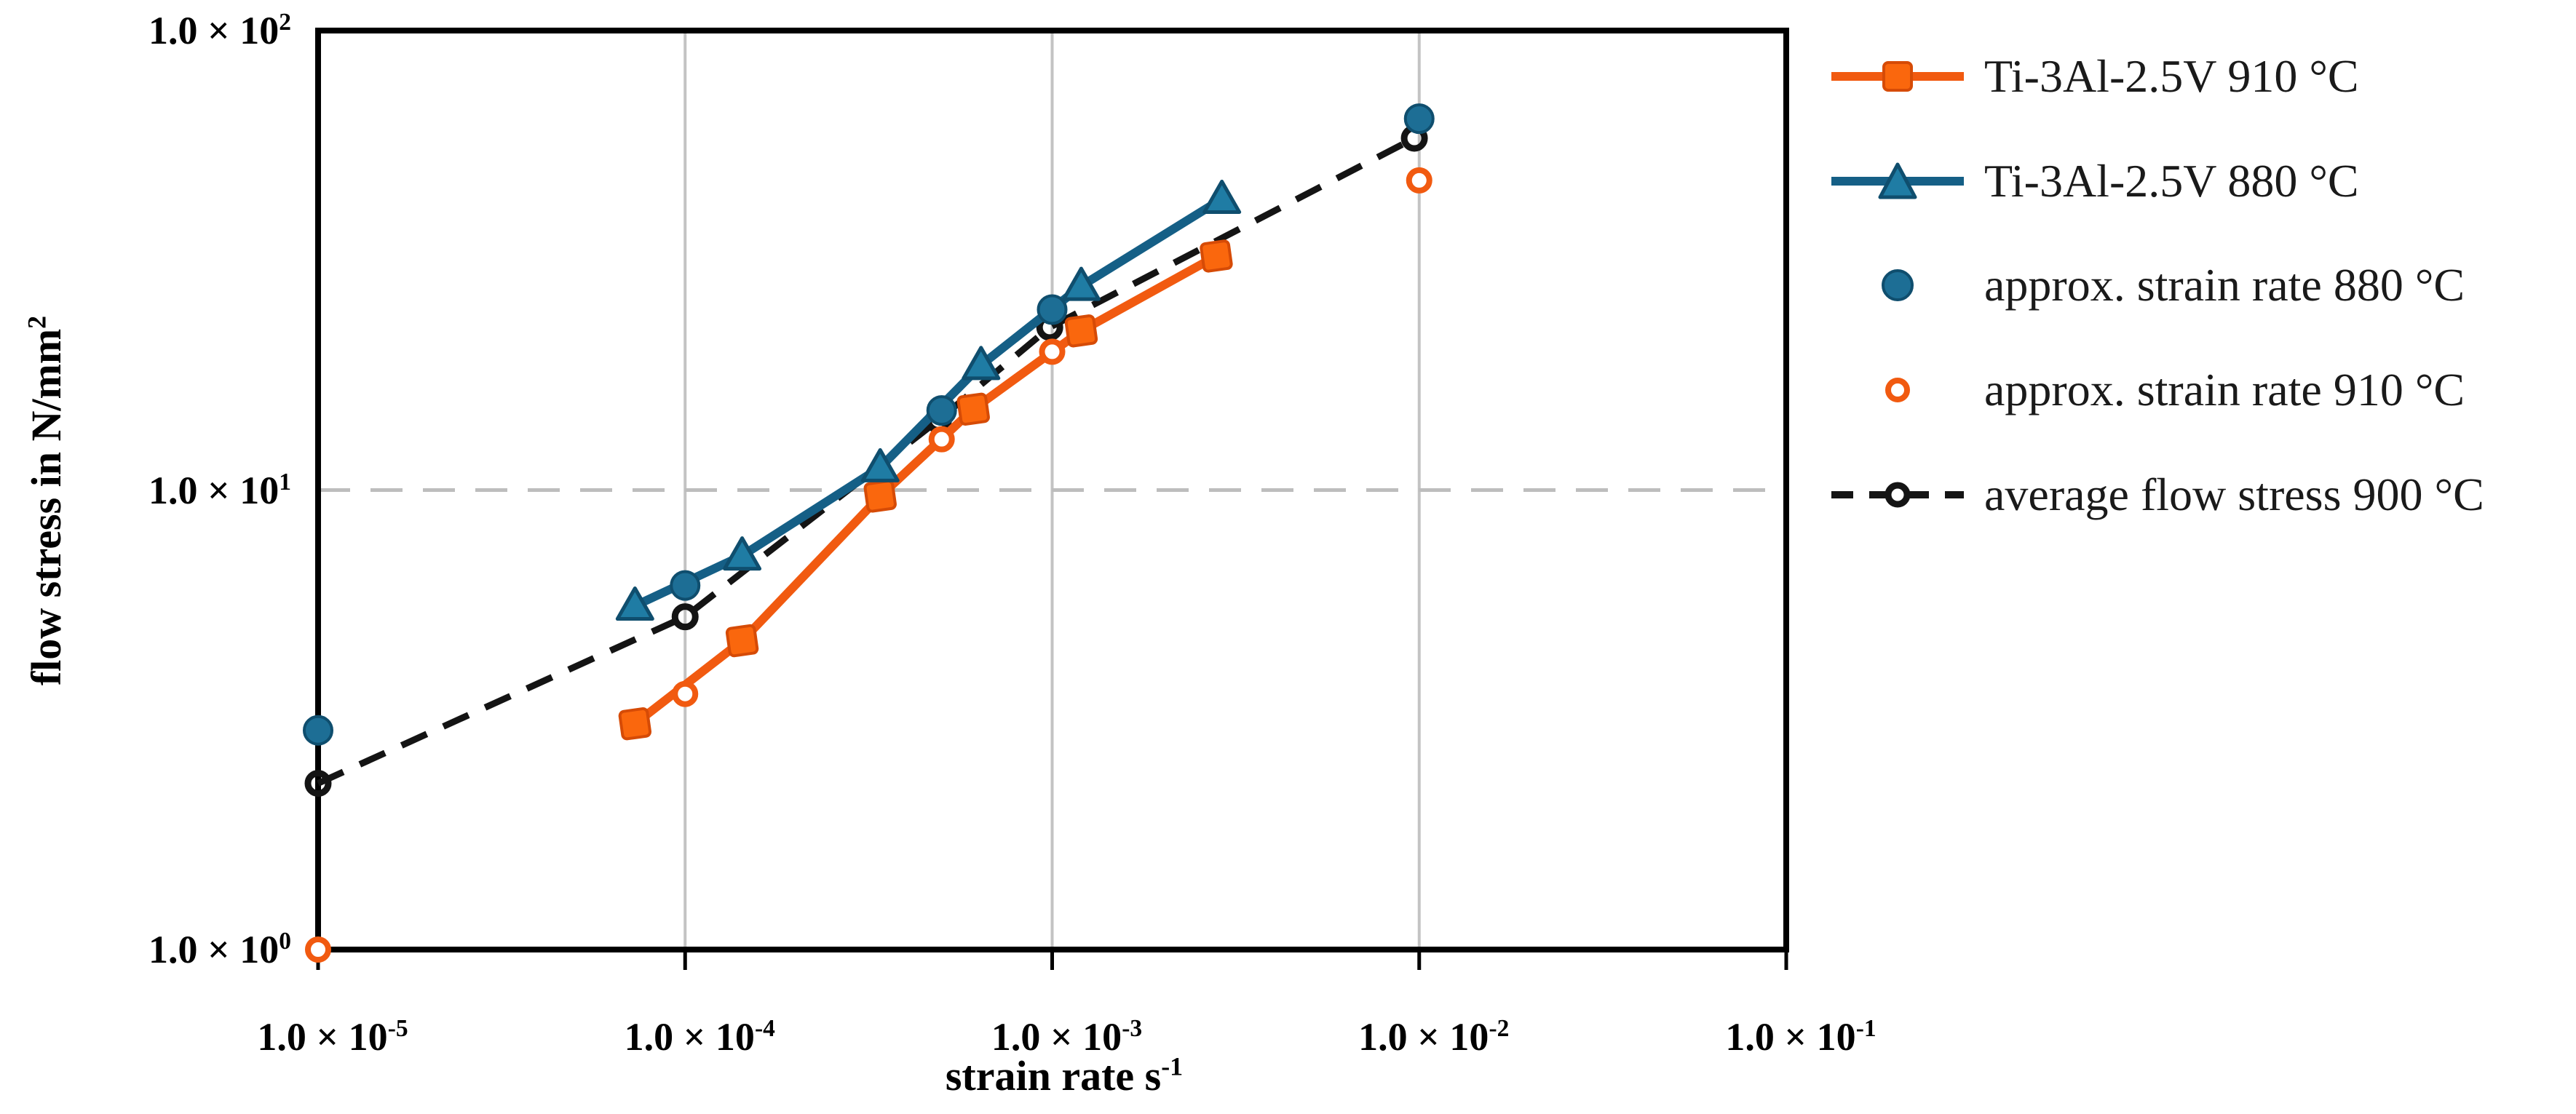 The height and width of the screenshot is (1114, 2576). I want to click on legend-marker-filled-circle-icon, so click(1898, 285).